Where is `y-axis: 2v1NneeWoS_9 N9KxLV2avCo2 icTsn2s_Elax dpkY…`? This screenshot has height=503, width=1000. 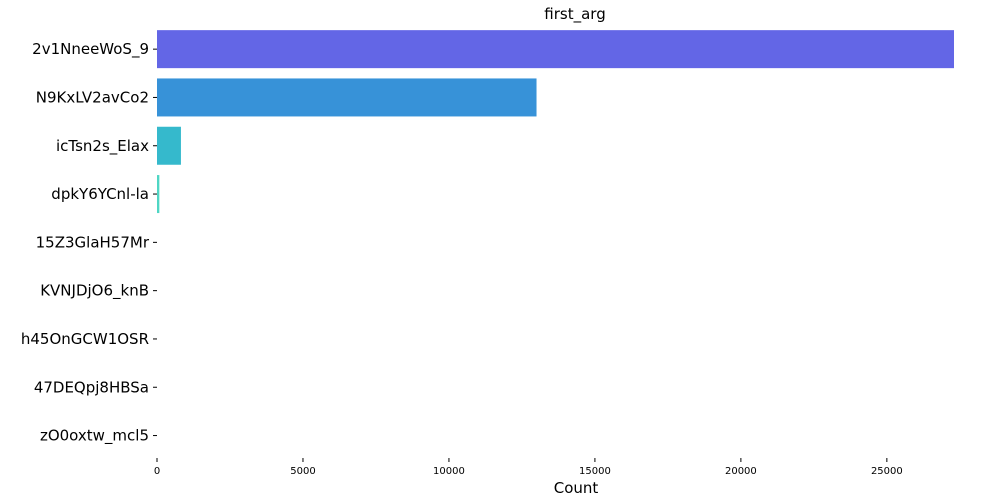 y-axis: 2v1NneeWoS_9 N9KxLV2avCo2 icTsn2s_Elax dpkY… is located at coordinates (89, 243).